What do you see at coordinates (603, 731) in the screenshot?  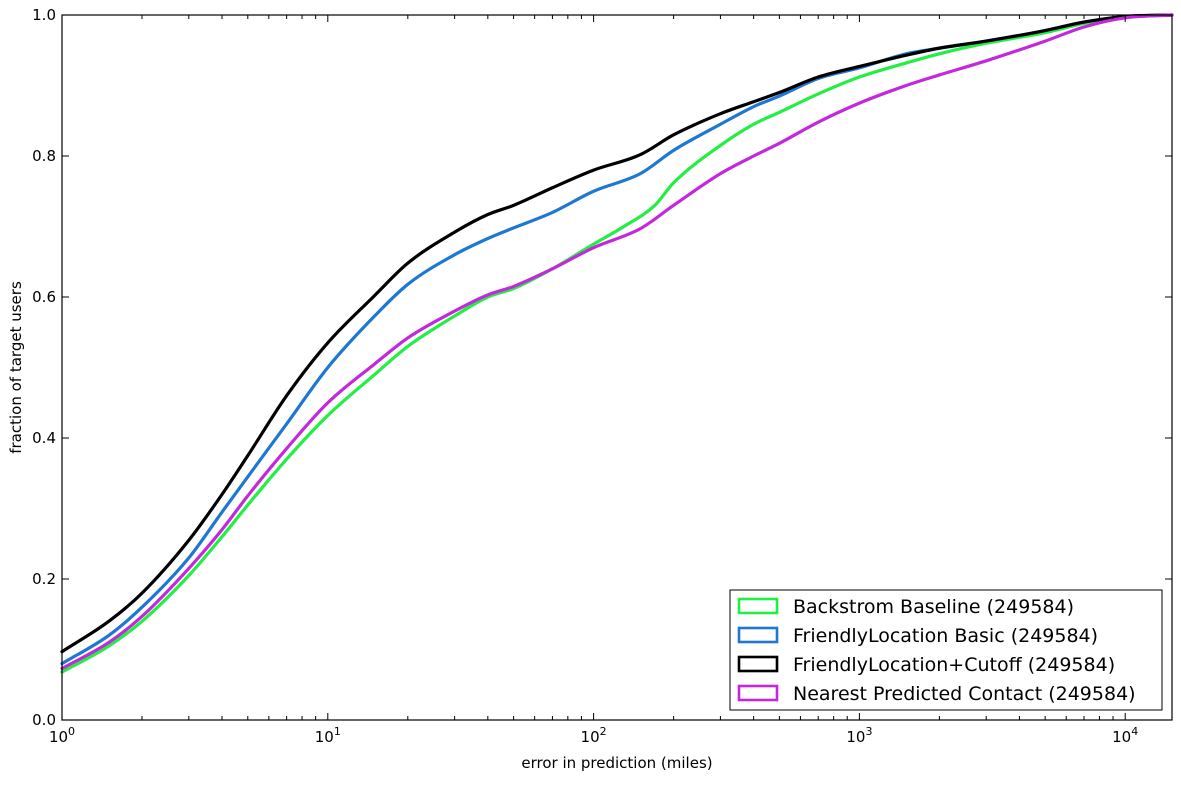 I see `x-tick-exponent: 2` at bounding box center [603, 731].